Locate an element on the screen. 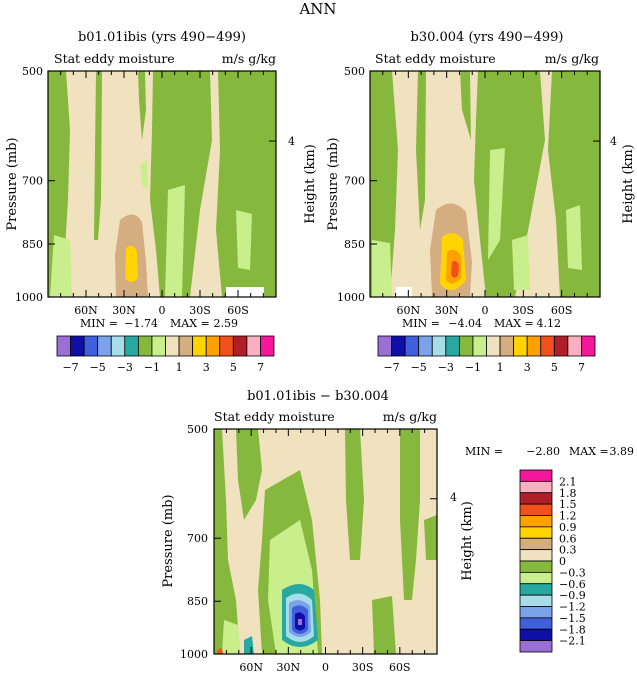  panel-1-contour-field is located at coordinates (162, 184).